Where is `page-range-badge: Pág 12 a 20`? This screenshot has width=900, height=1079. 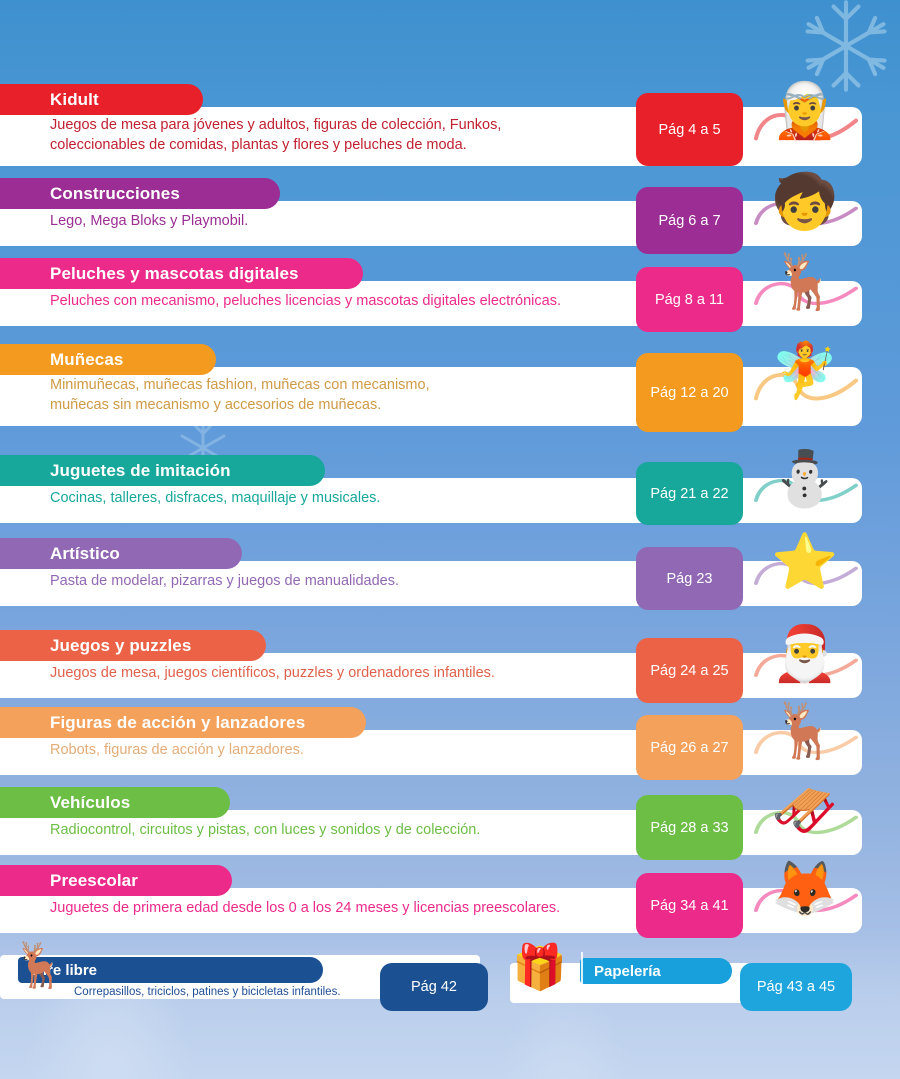 page-range-badge: Pág 12 a 20 is located at coordinates (689, 392).